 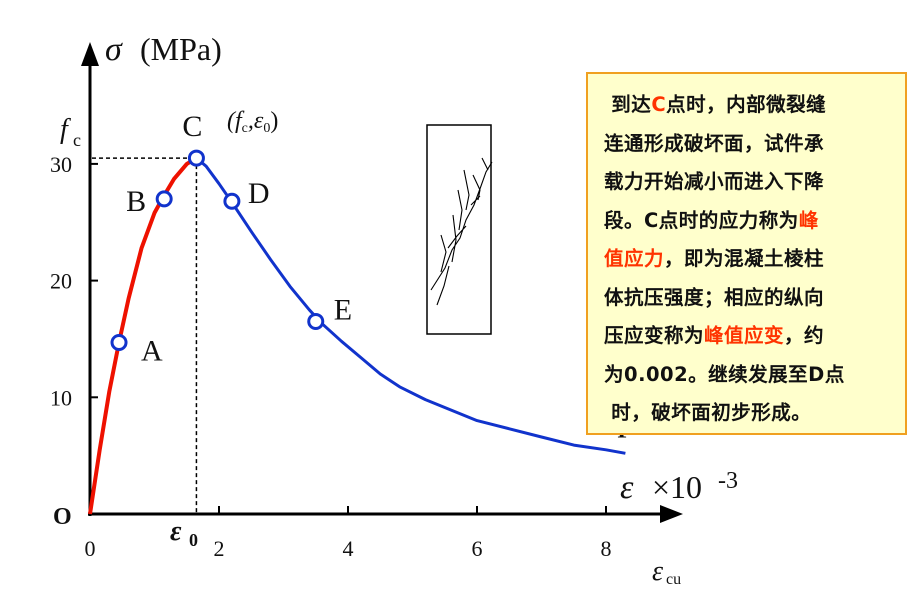 What do you see at coordinates (65, 129) in the screenshot?
I see `fc-label: f` at bounding box center [65, 129].